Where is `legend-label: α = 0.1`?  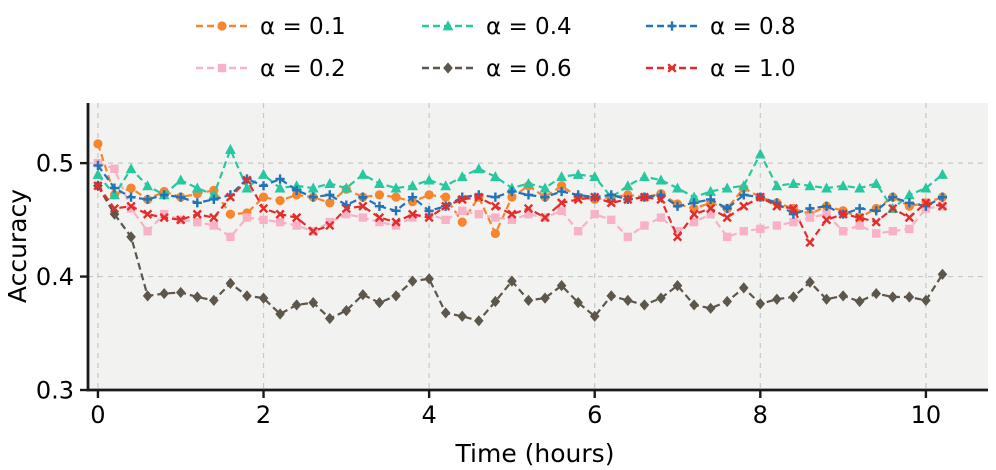 legend-label: α = 0.1 is located at coordinates (303, 27).